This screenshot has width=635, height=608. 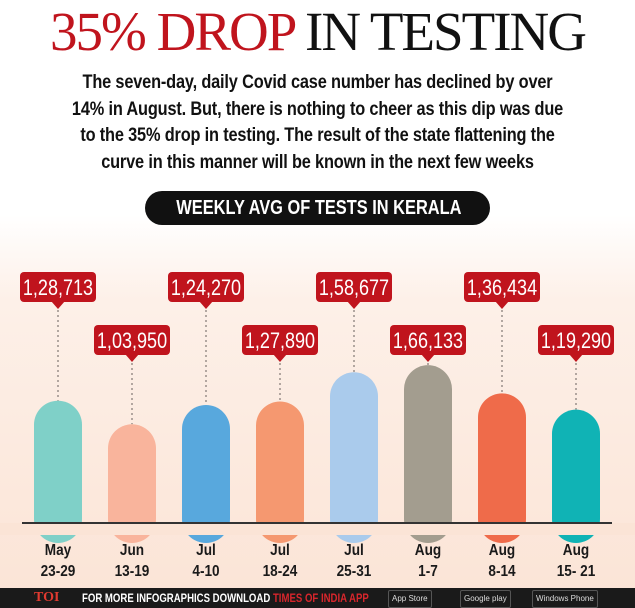 I want to click on windows-phone-badge: Windows Phone, so click(x=565, y=599).